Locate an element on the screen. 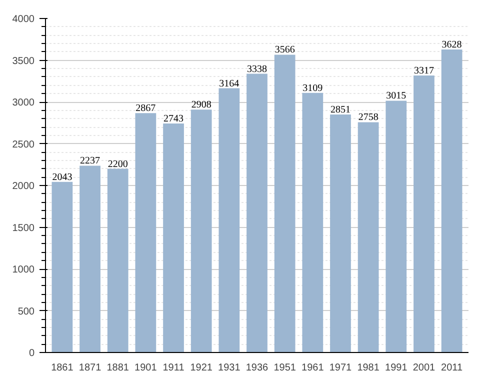 The width and height of the screenshot is (488, 373). x-tick-label: 1901 is located at coordinates (146, 367).